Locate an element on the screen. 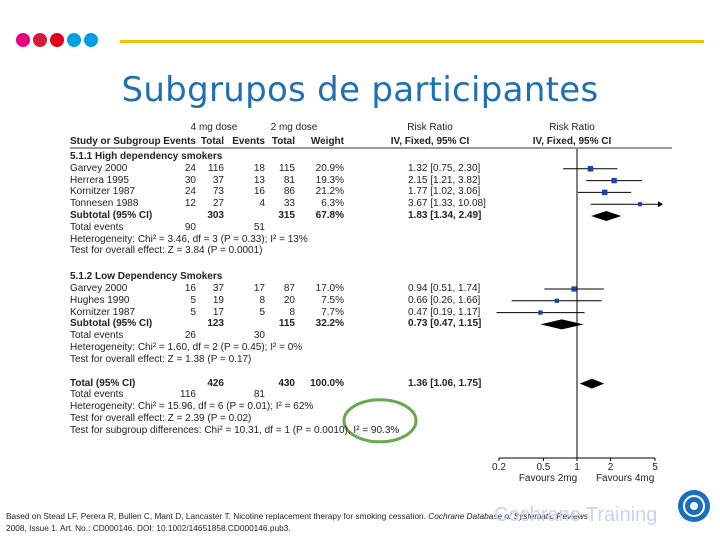 This screenshot has height=540, width=720. subtotal-ci: 1.36 [1.06, 1.75] is located at coordinates (445, 383).